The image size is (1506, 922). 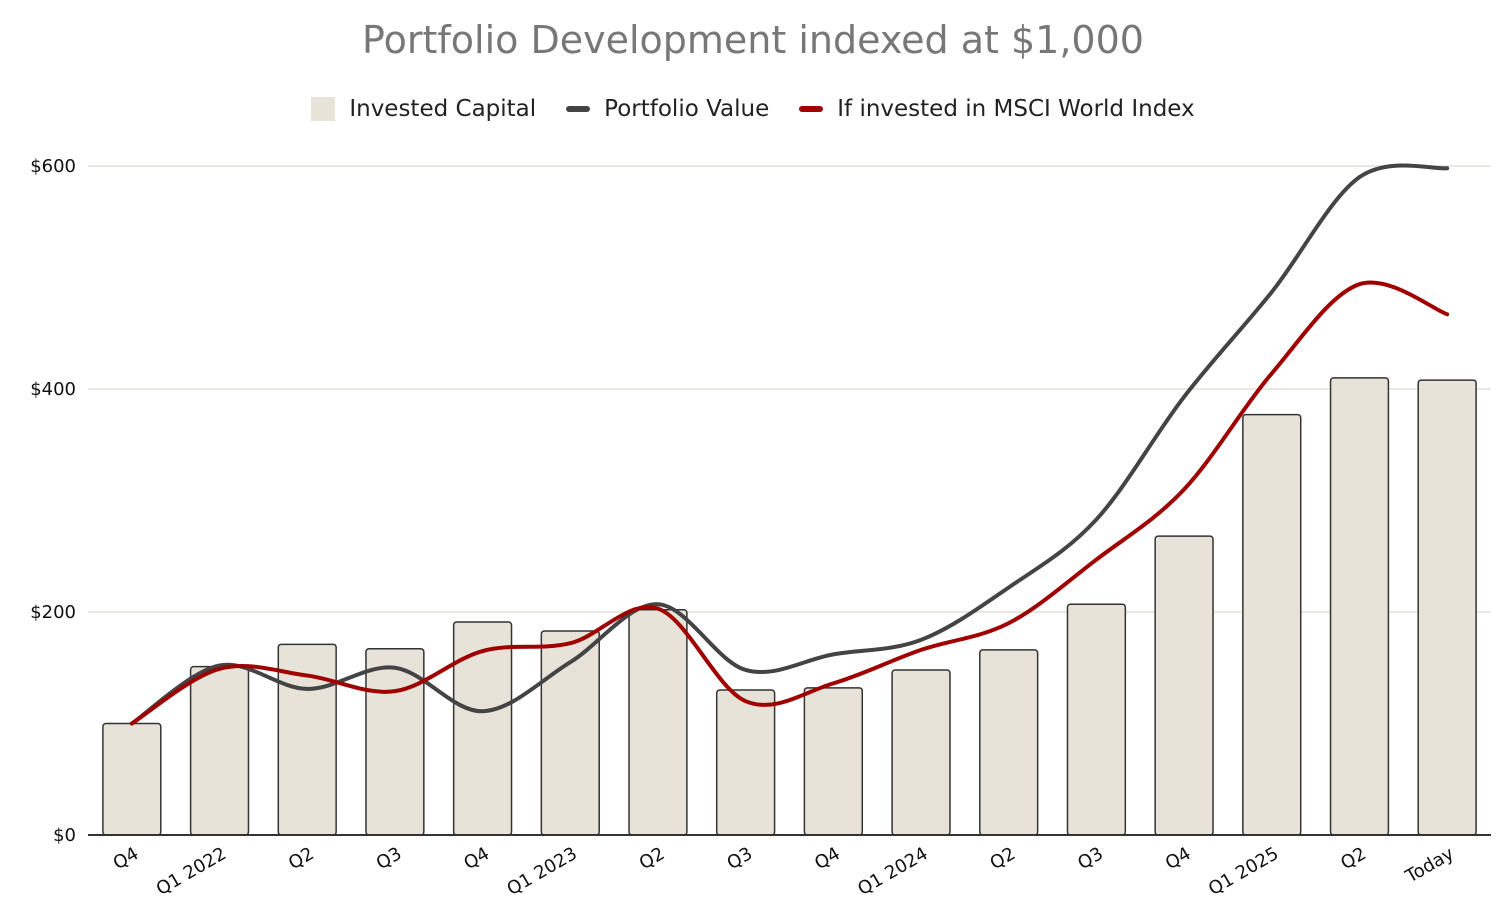 I want to click on legend-swatch-portfolio-value, so click(x=578, y=109).